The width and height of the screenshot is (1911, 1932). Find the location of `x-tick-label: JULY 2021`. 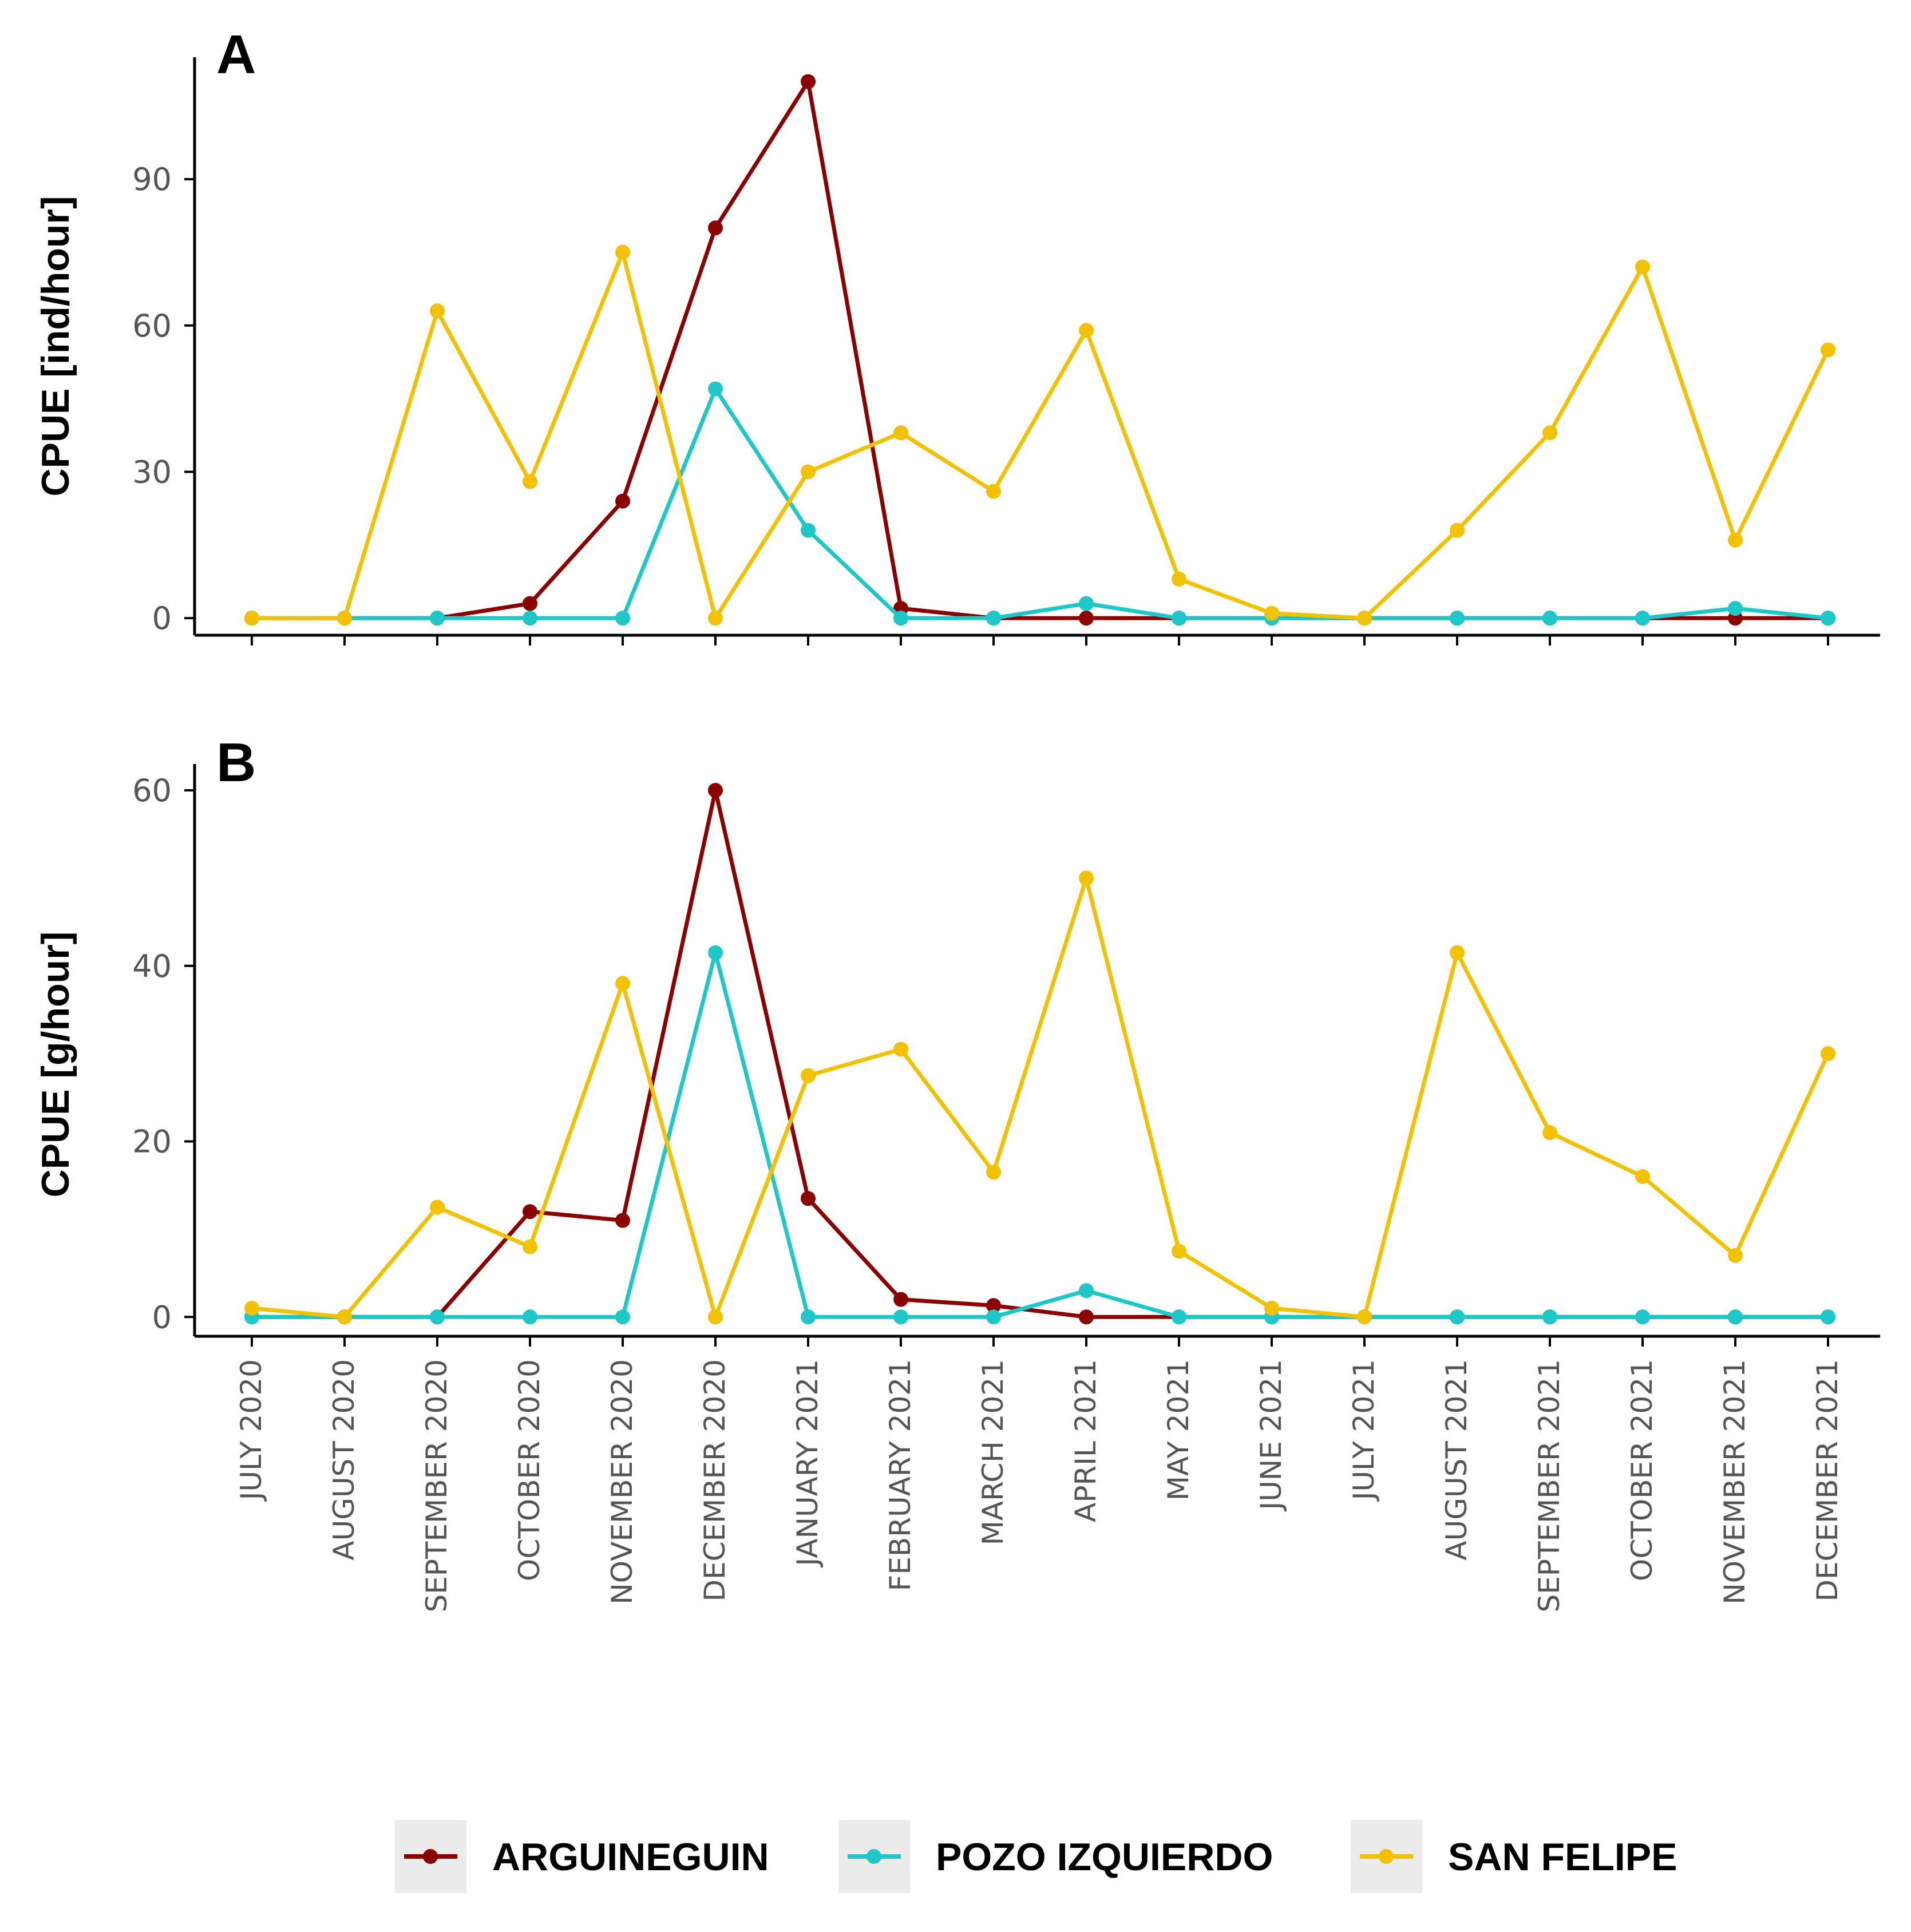

x-tick-label: JULY 2021 is located at coordinates (1363, 1430).